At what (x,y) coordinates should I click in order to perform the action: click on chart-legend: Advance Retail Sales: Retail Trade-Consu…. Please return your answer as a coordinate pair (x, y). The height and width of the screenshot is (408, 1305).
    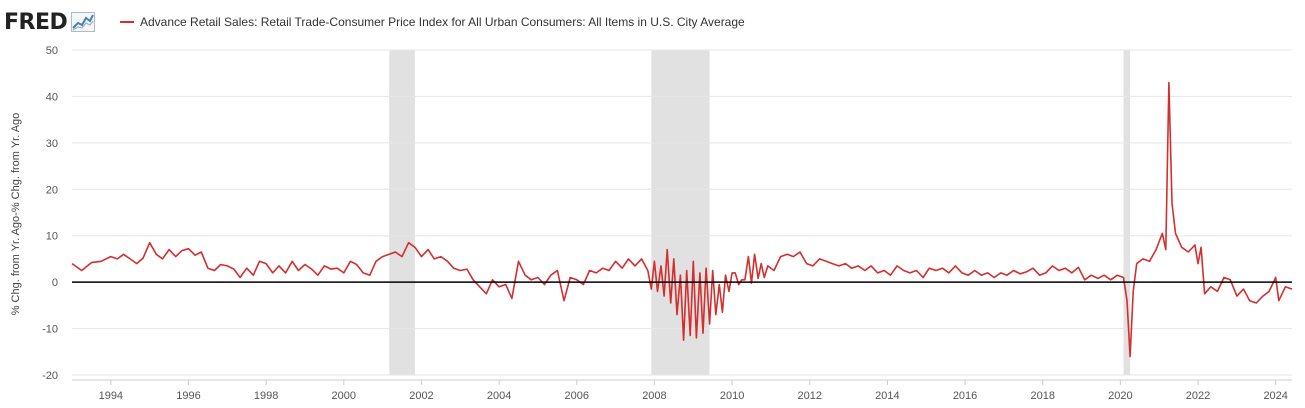
    Looking at the image, I should click on (432, 22).